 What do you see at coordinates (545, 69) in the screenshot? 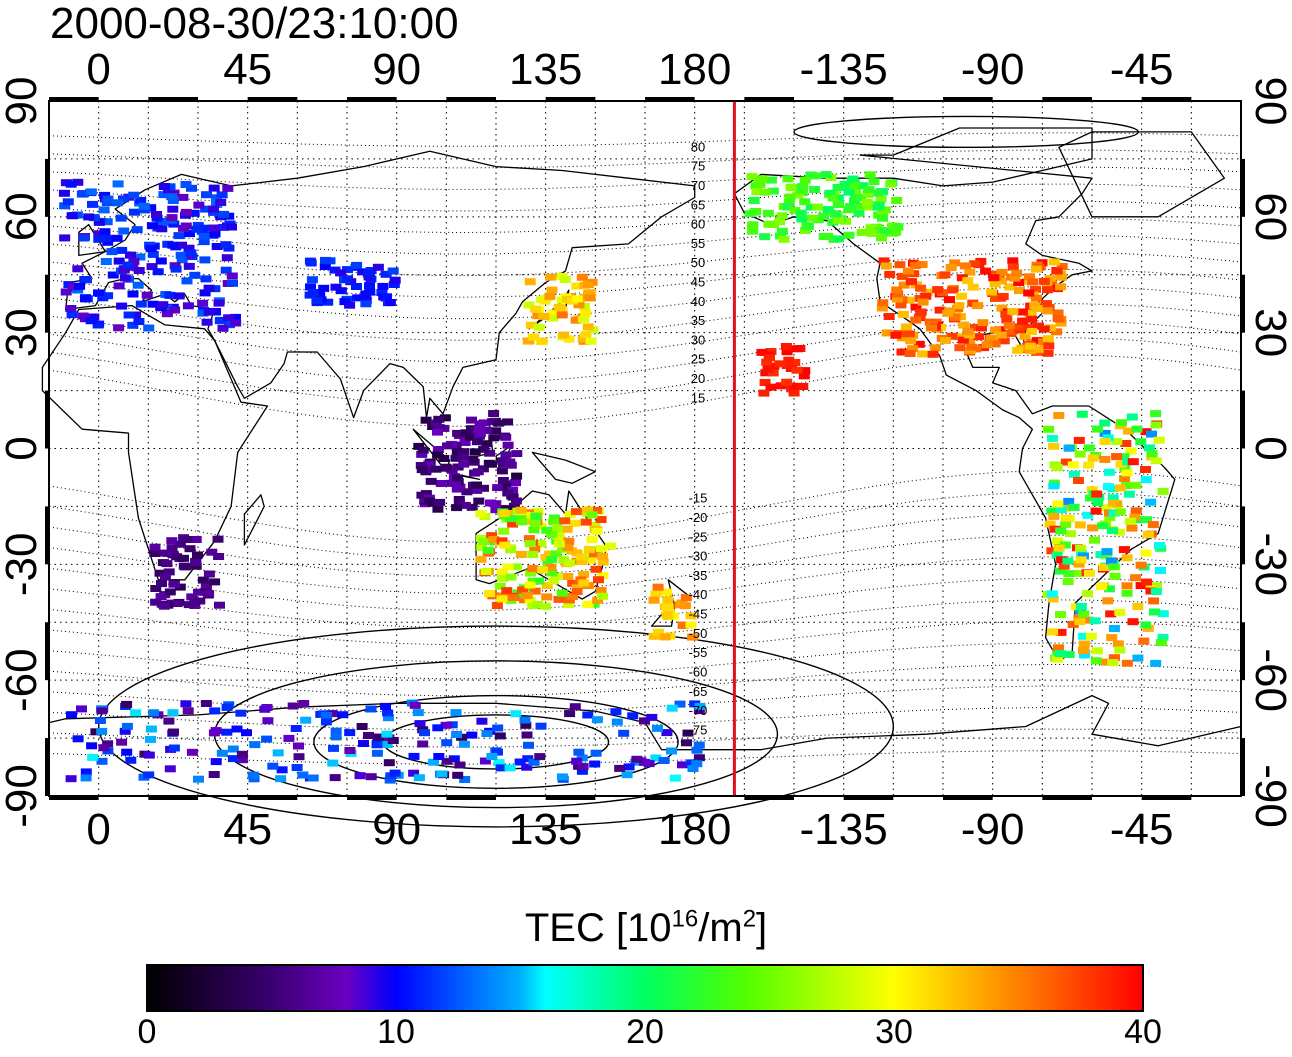
I see `x-tick-label-top: 135` at bounding box center [545, 69].